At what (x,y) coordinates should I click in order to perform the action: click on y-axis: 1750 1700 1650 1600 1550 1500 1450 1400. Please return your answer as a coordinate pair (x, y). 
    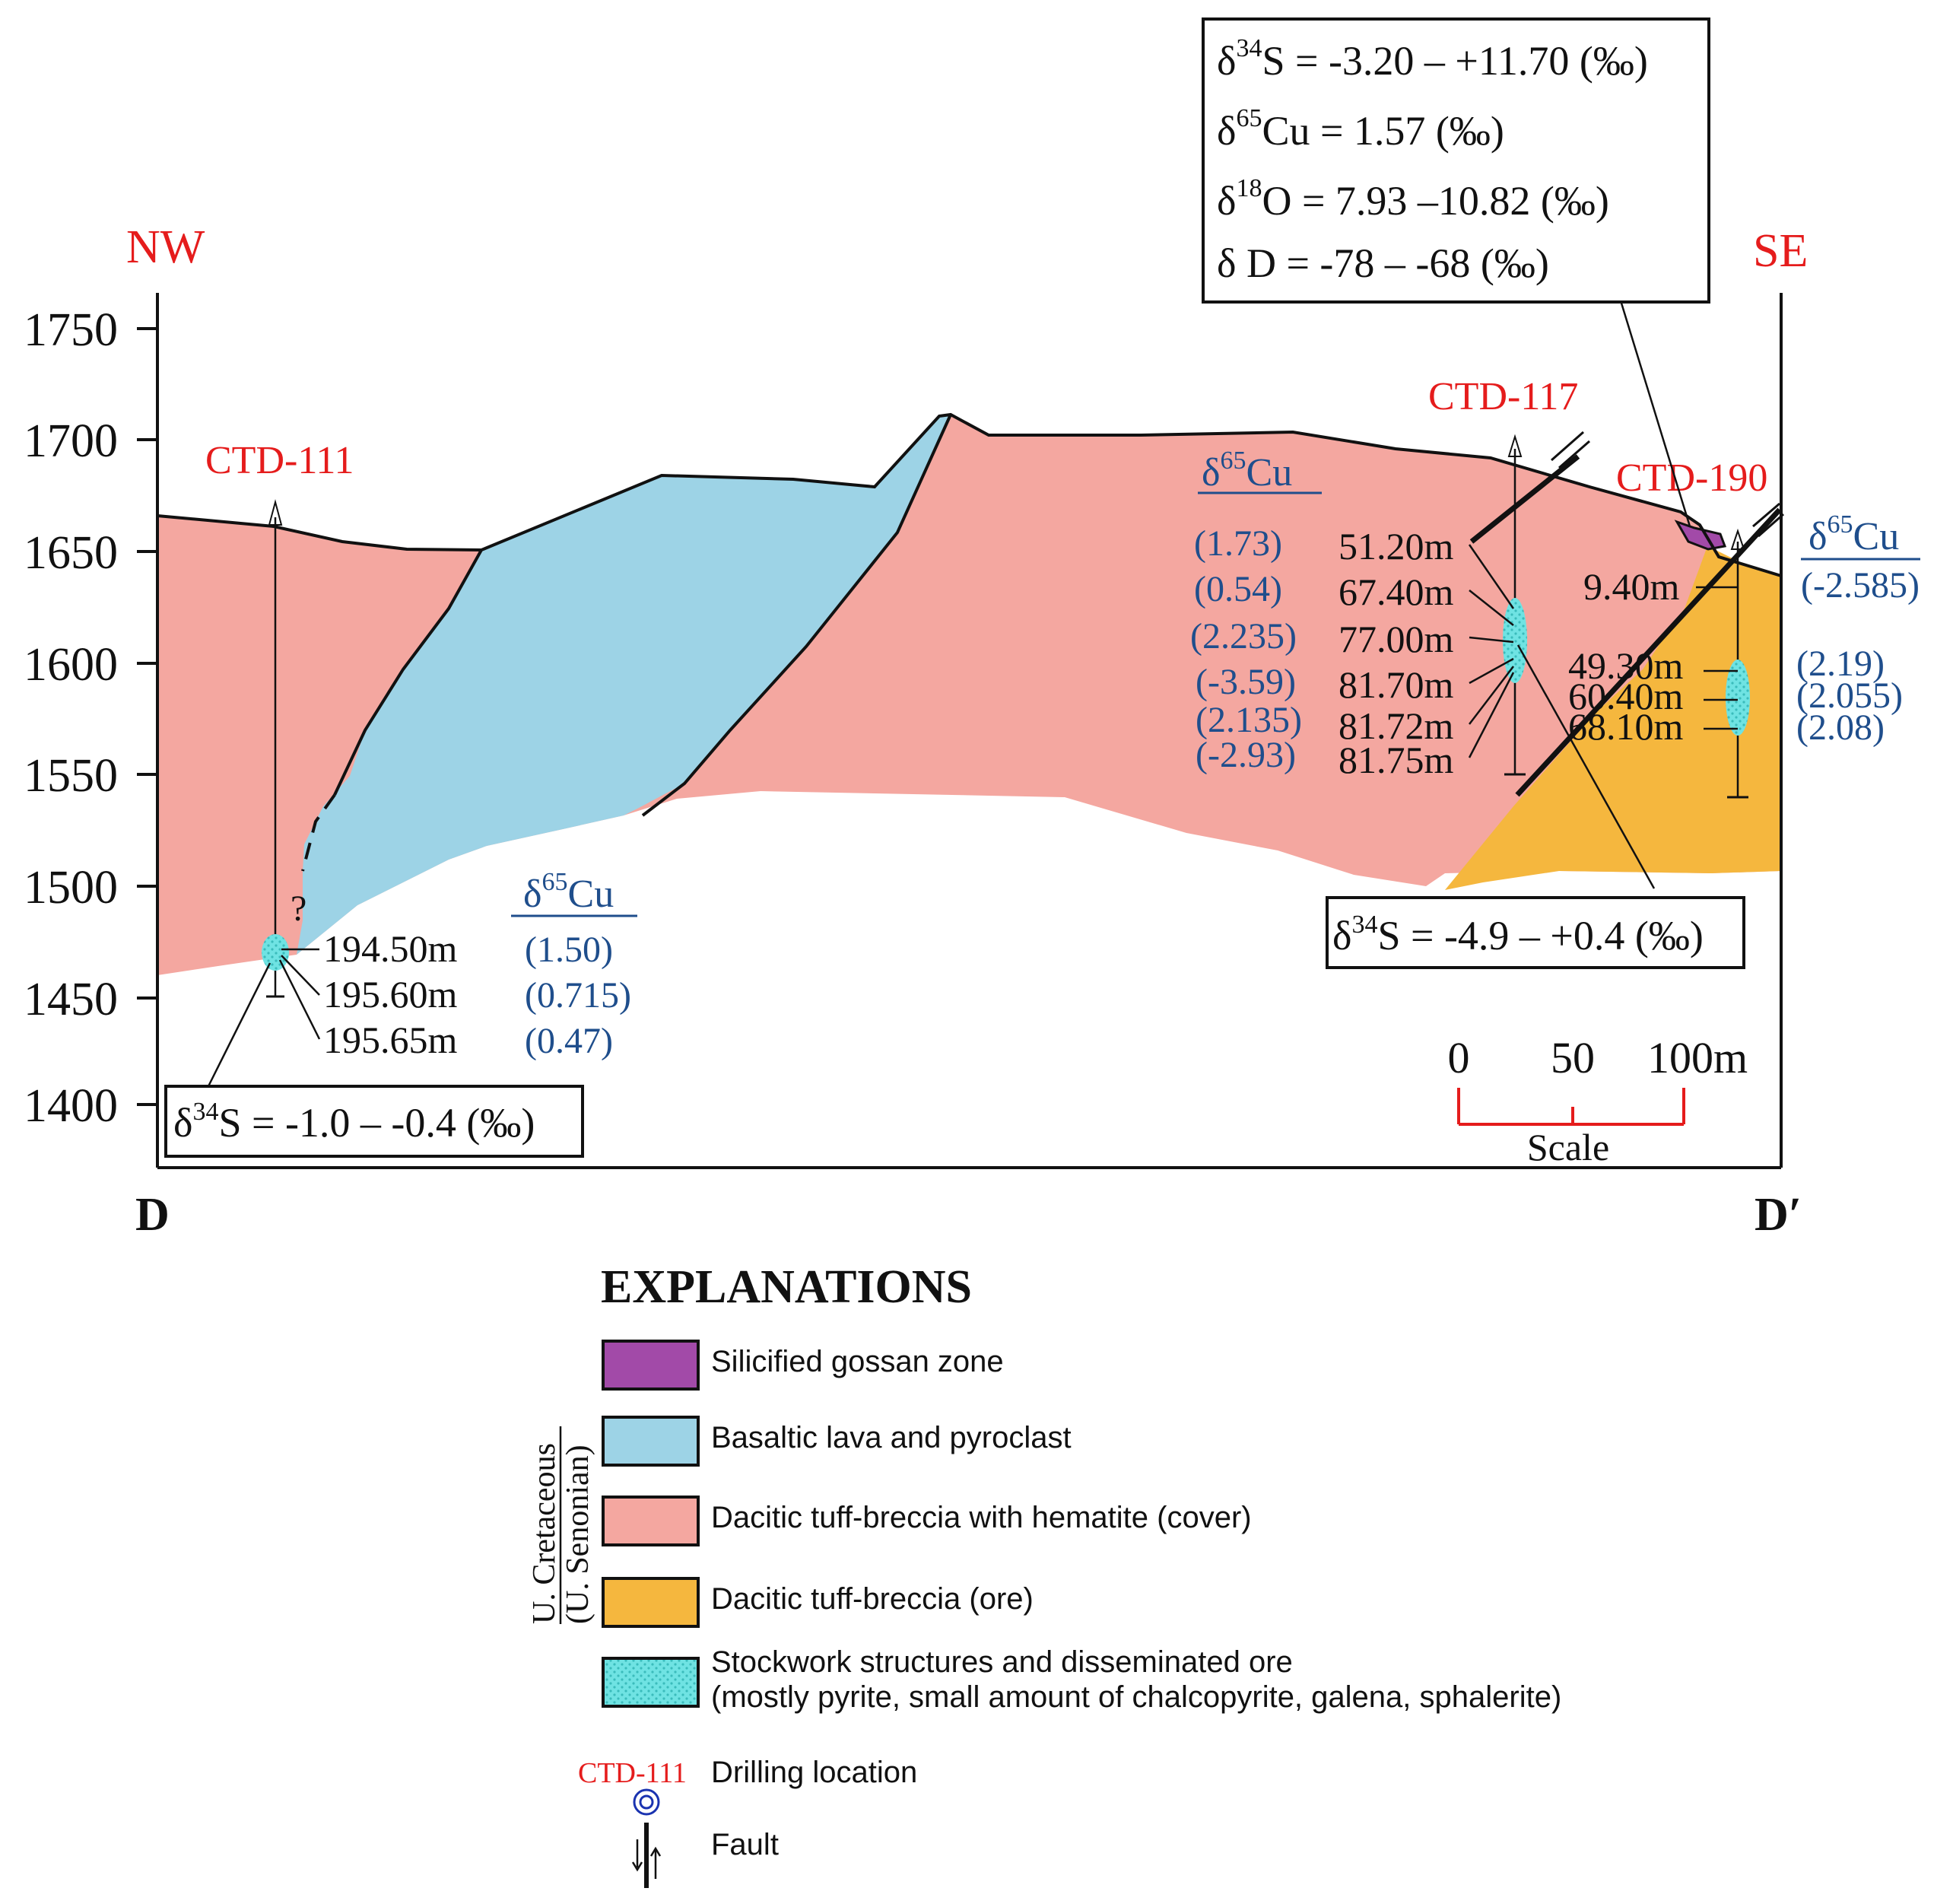
    Looking at the image, I should click on (90, 718).